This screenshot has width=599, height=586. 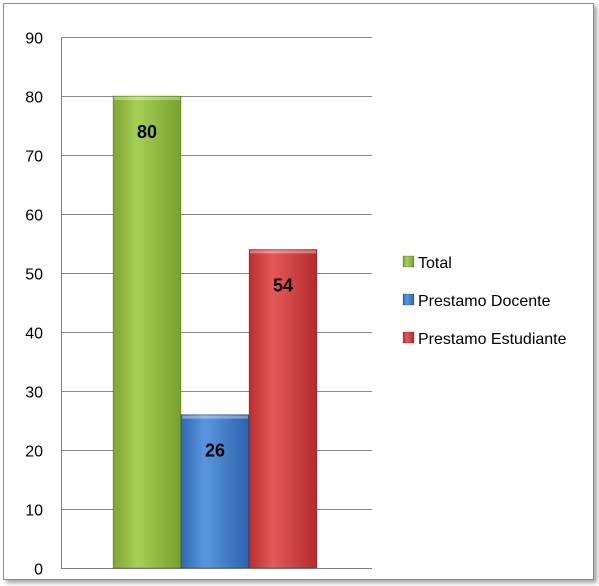 I want to click on y-tick-label-70: 70, so click(x=34, y=157).